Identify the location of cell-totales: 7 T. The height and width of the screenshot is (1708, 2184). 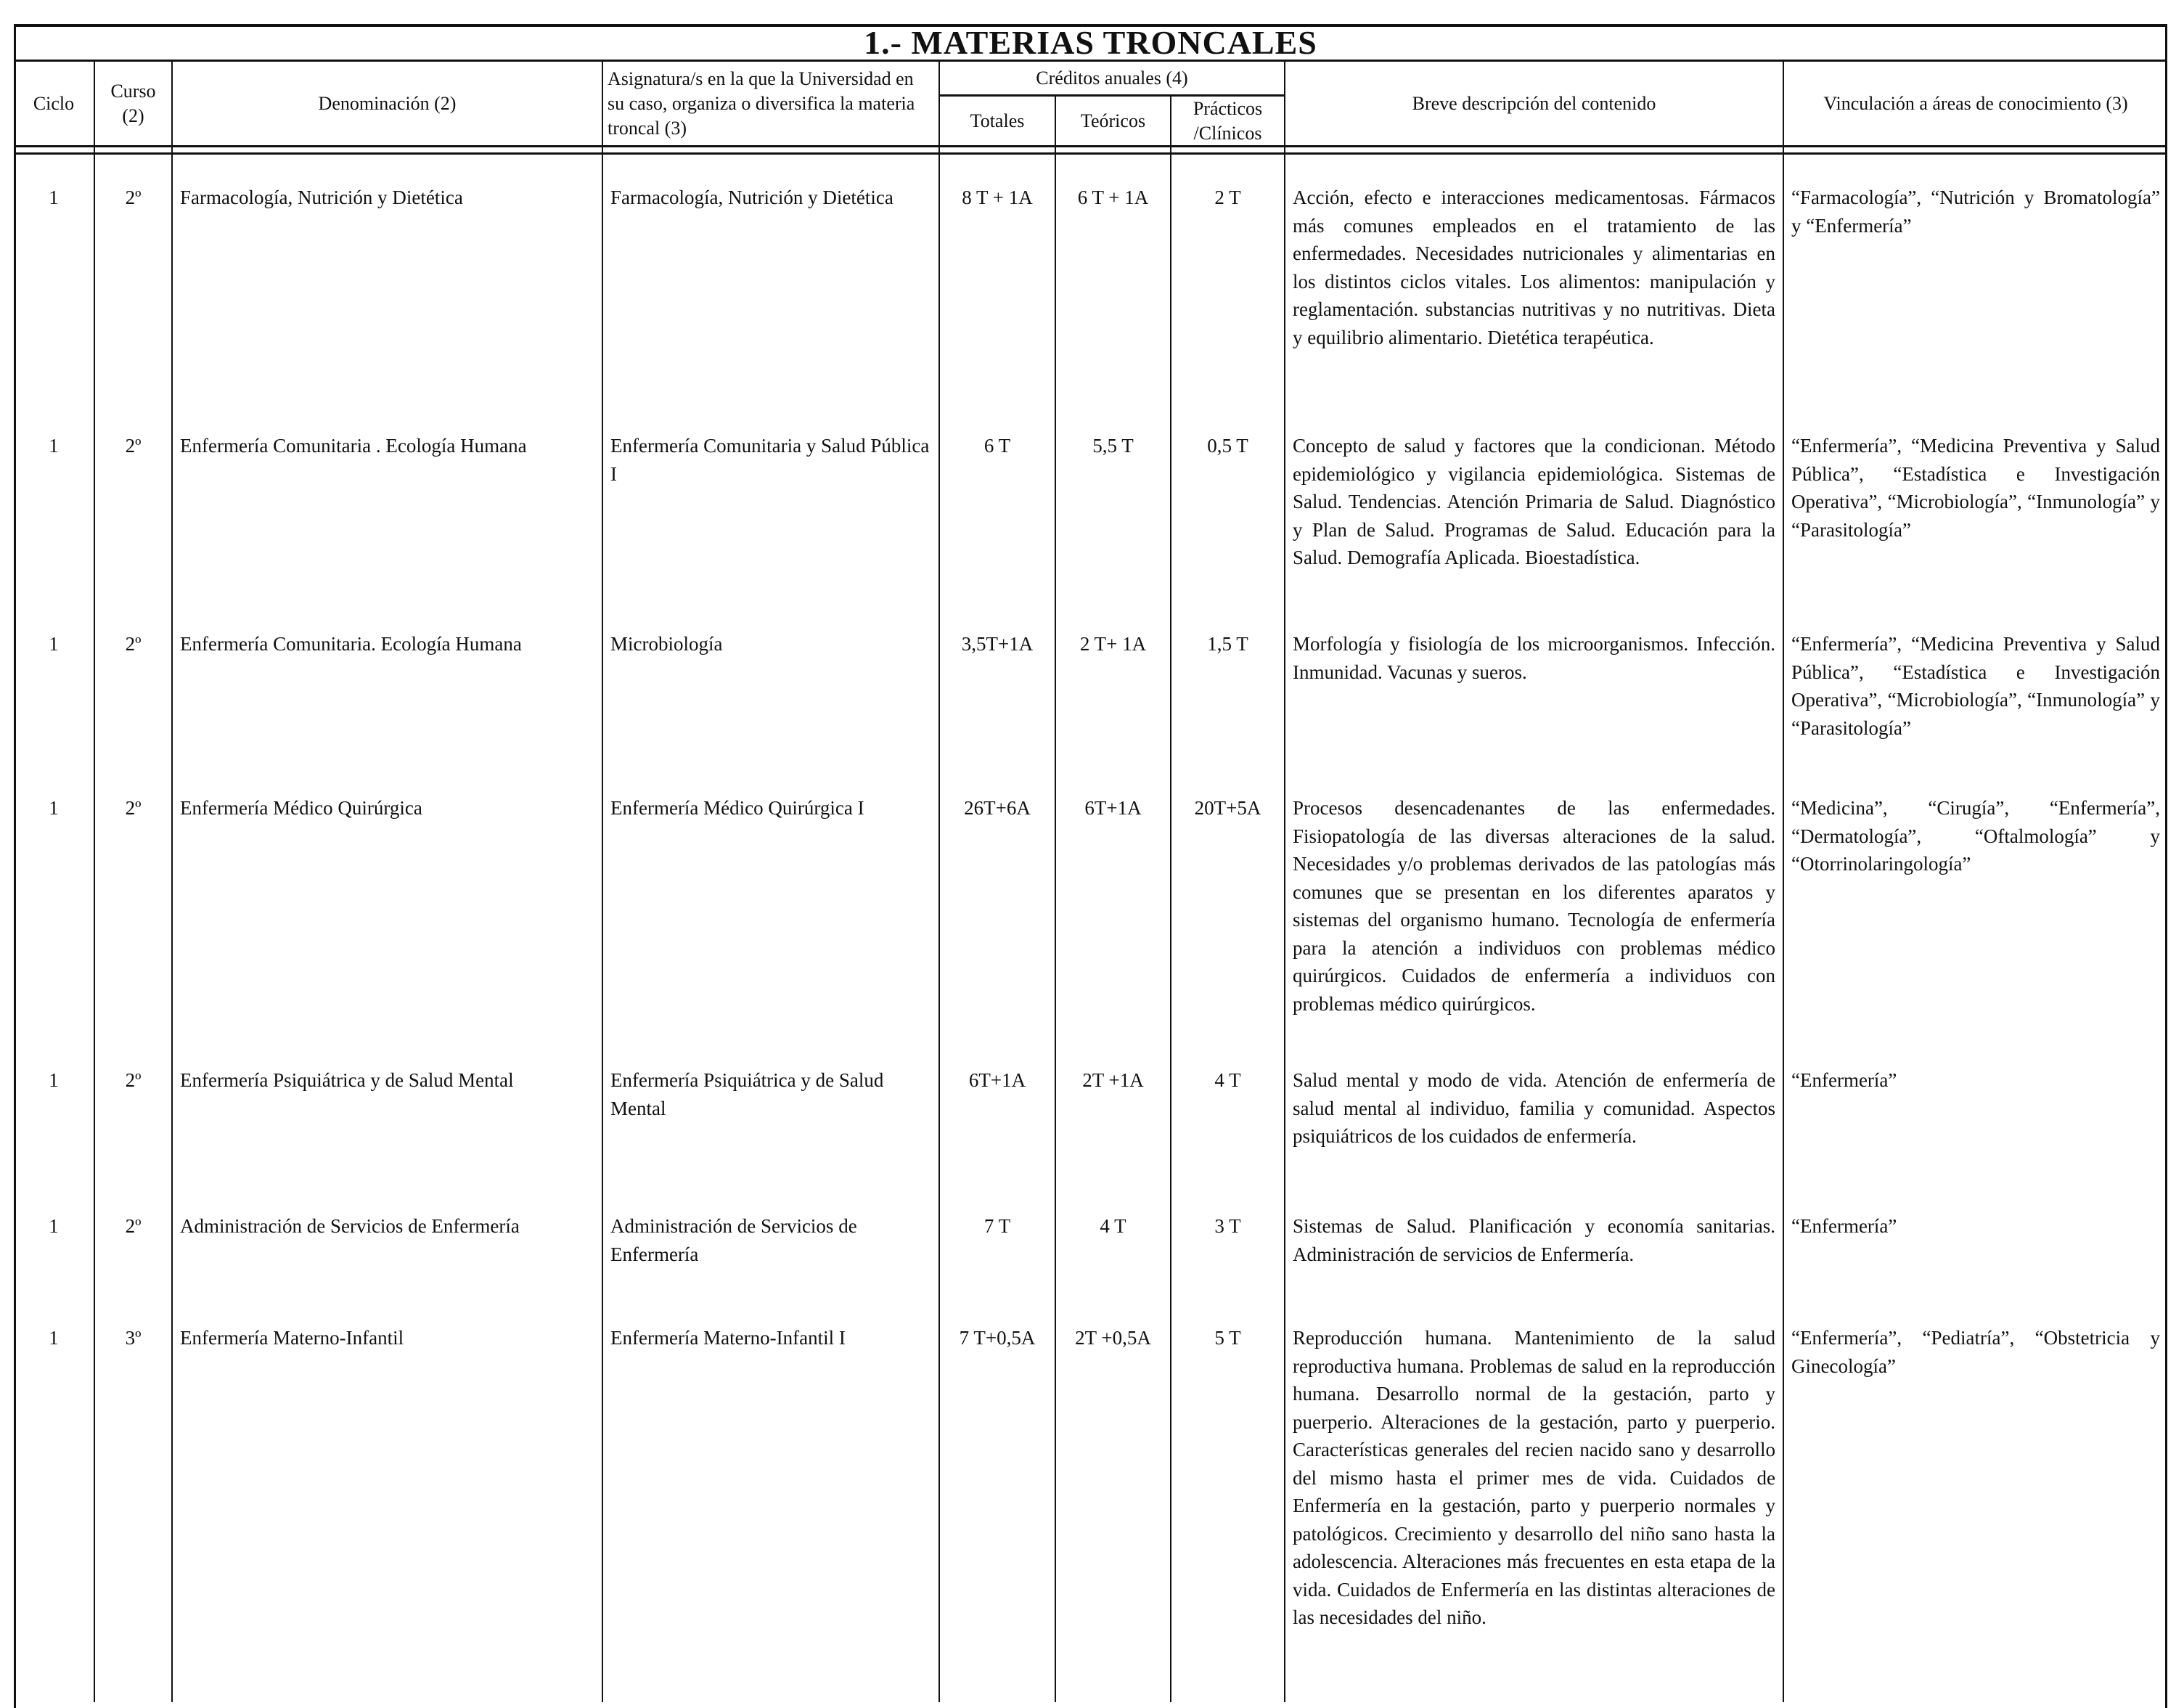
(997, 1226).